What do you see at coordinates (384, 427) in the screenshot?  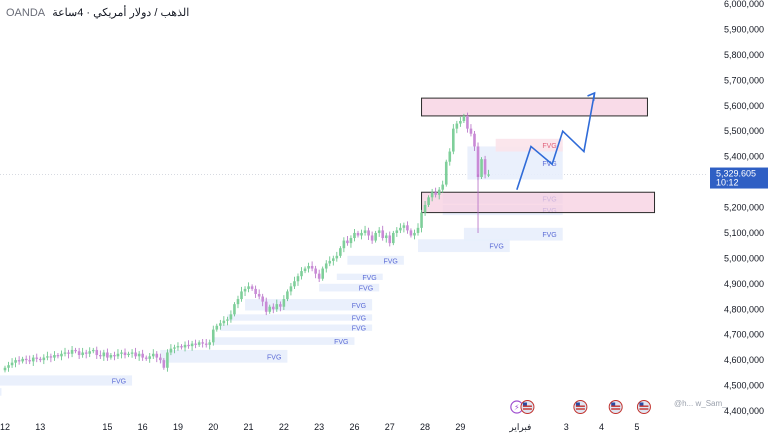 I see `time-axis` at bounding box center [384, 427].